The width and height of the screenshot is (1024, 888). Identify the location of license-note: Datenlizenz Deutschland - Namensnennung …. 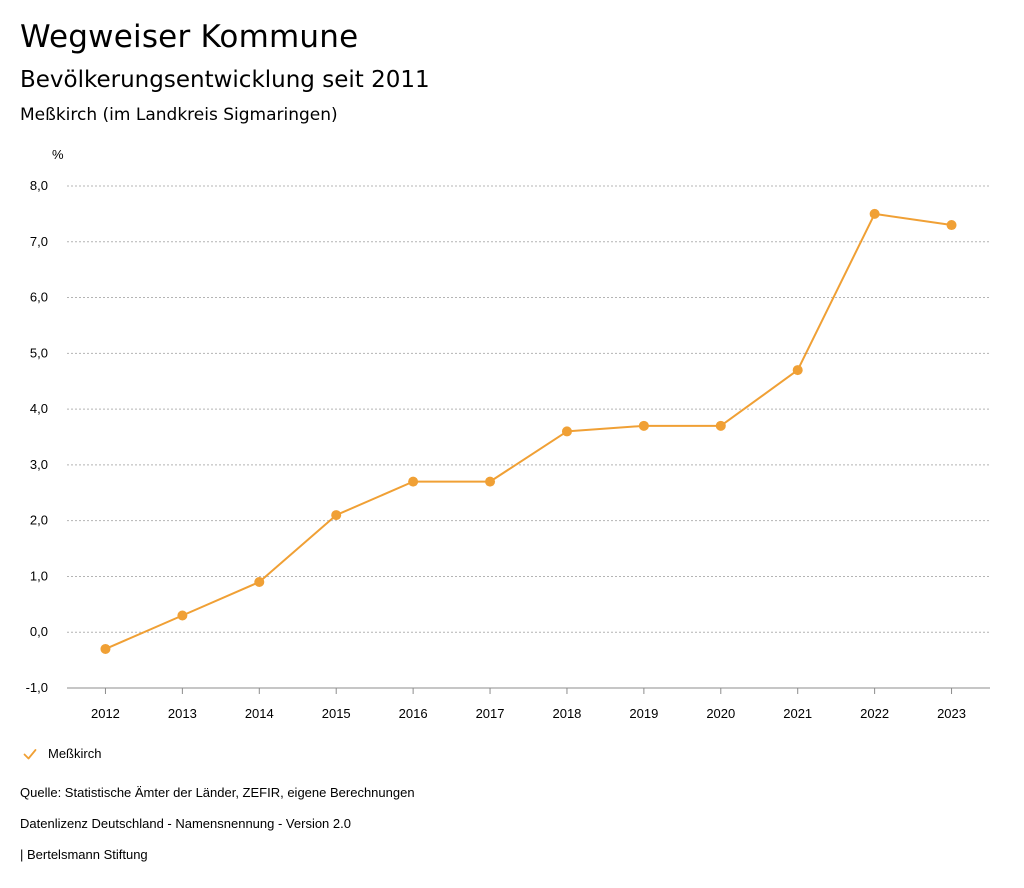
(185, 823).